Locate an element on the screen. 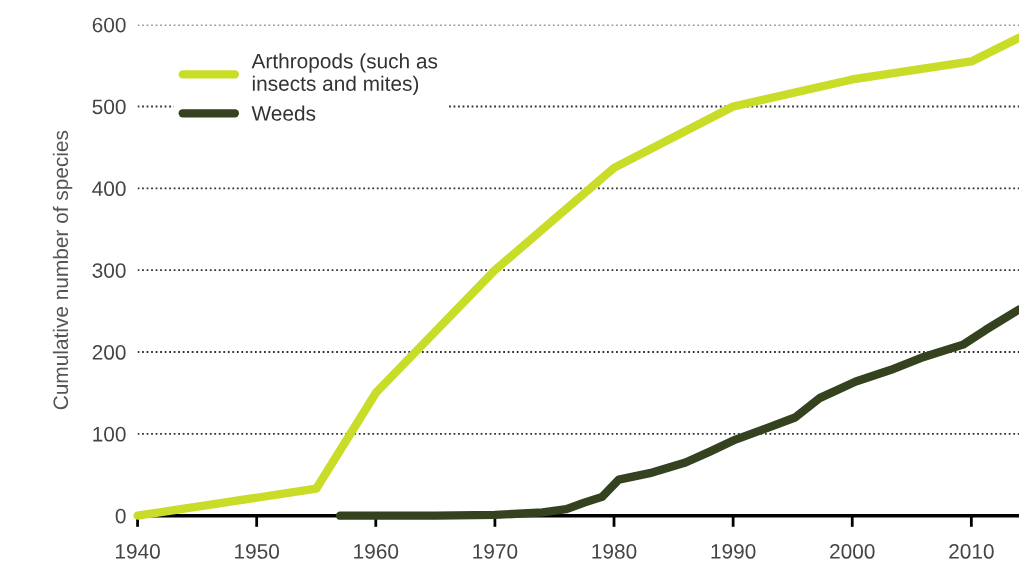  y-axis-title: Cumulative number of species is located at coordinates (62, 270).